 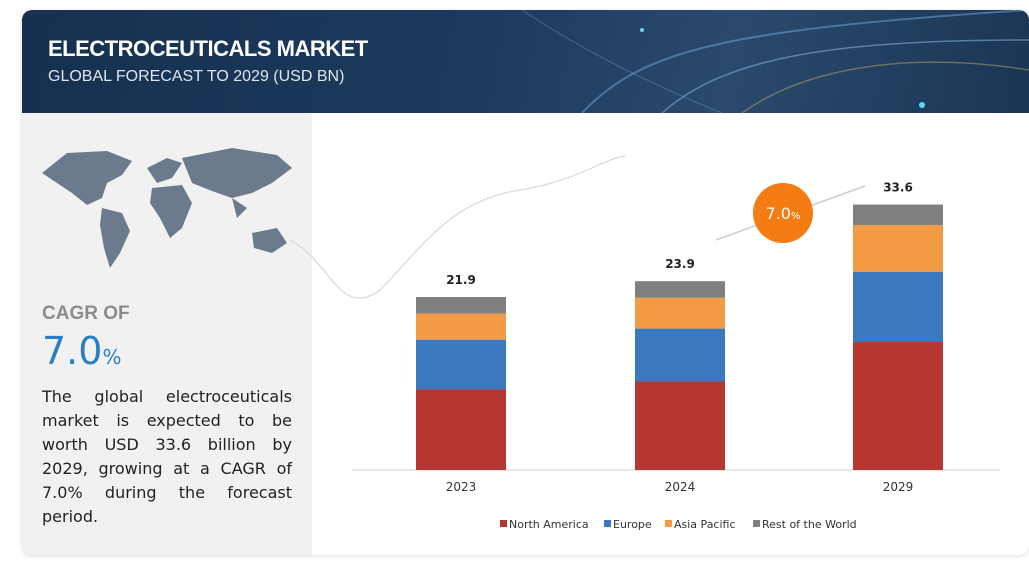 What do you see at coordinates (461, 487) in the screenshot?
I see `x-tick-label: 2023` at bounding box center [461, 487].